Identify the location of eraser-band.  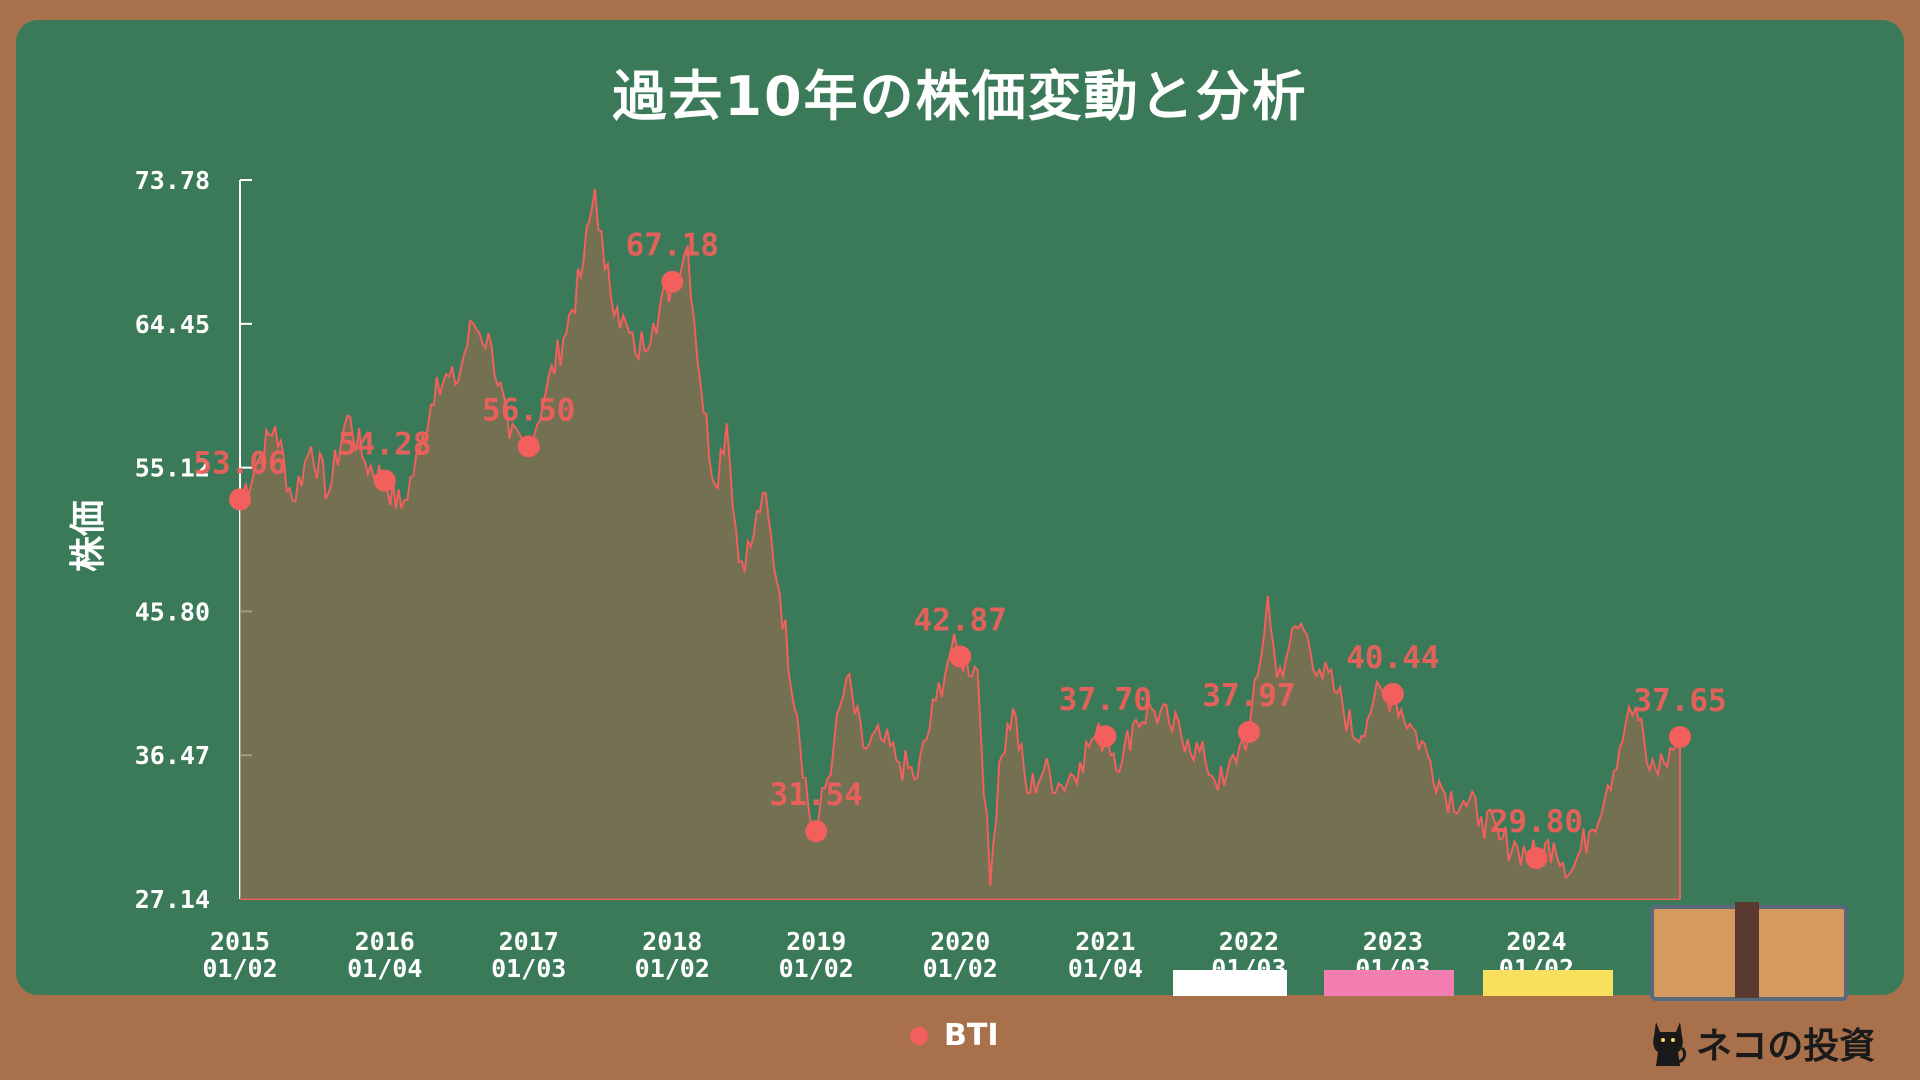
(1747, 950).